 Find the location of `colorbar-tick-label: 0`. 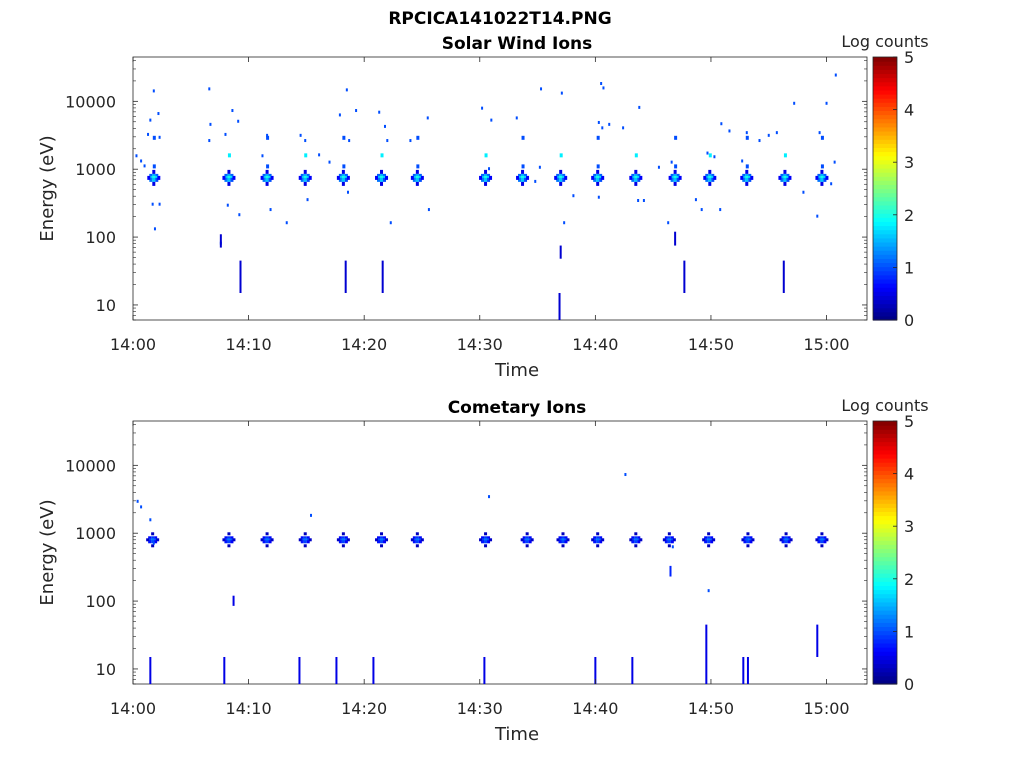

colorbar-tick-label: 0 is located at coordinates (909, 684).